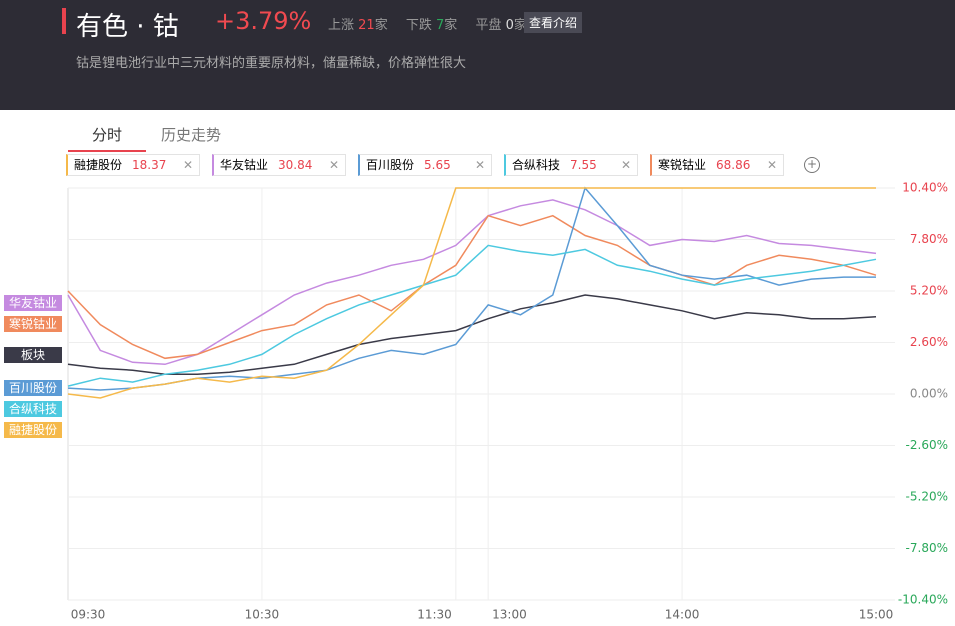 This screenshot has width=955, height=626. Describe the element at coordinates (33, 430) in the screenshot. I see `legend-item: 融捷股份` at that location.